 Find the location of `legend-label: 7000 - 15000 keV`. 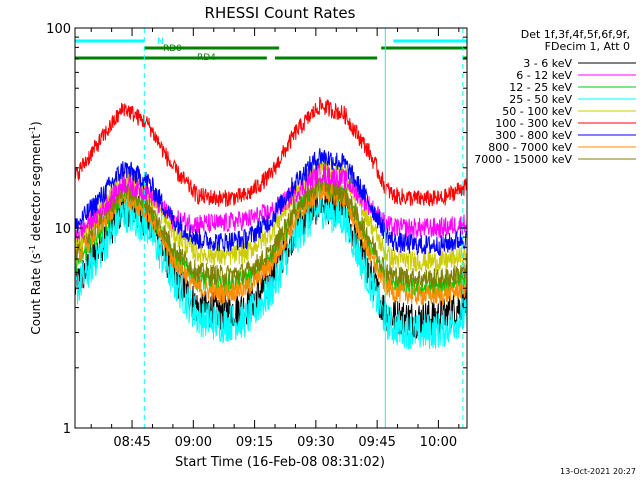

legend-label: 7000 - 15000 keV is located at coordinates (523, 159).